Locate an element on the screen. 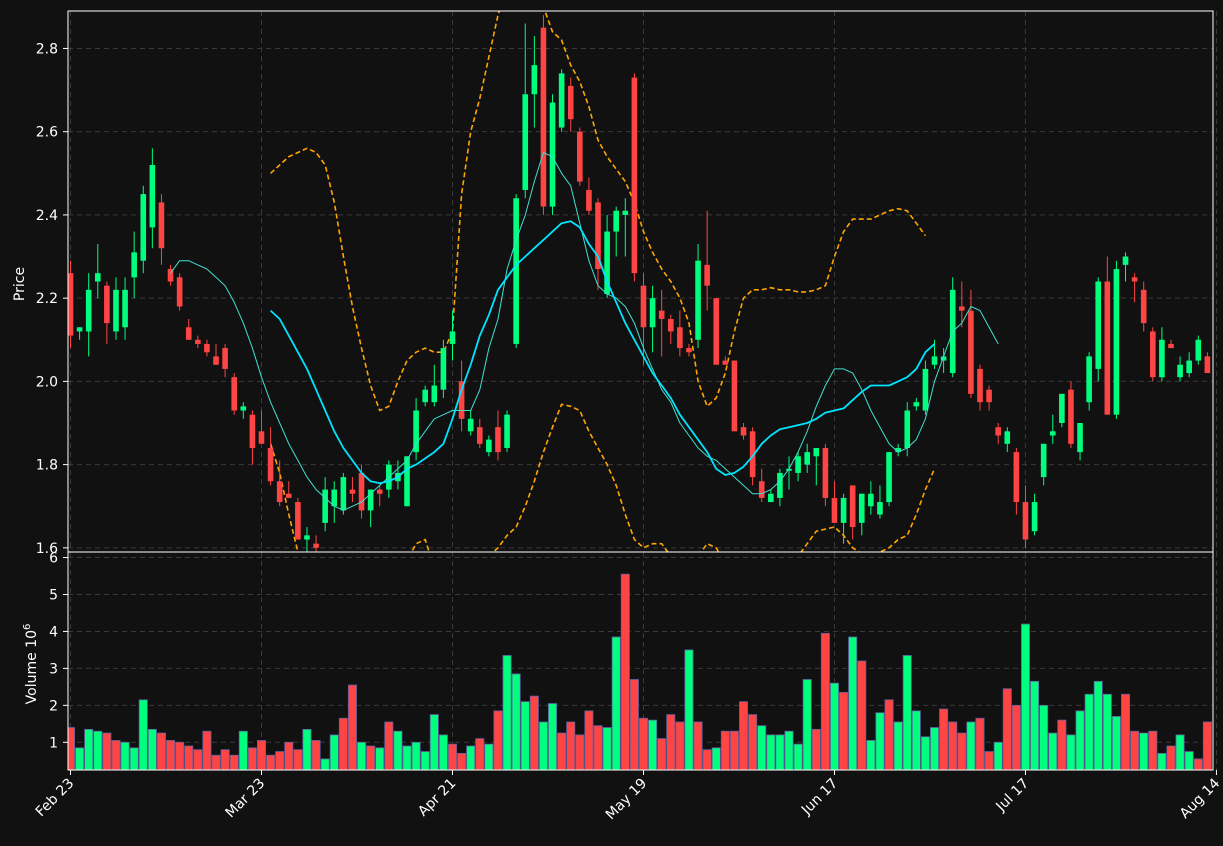  volume-tick-label: 4 is located at coordinates (53, 632).